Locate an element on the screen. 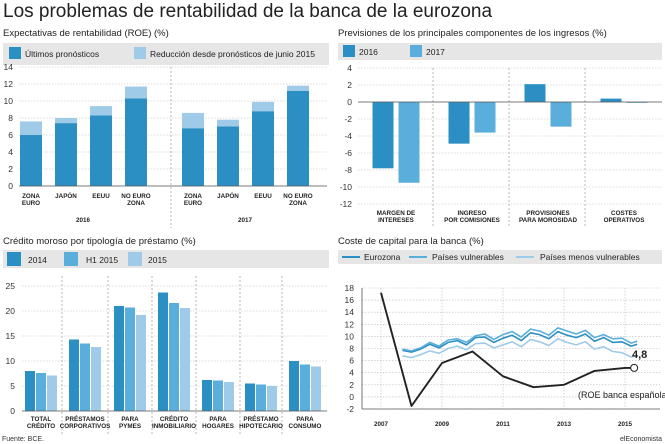 This screenshot has height=444, width=665. coc-tick-label: 4 is located at coordinates (351, 373).